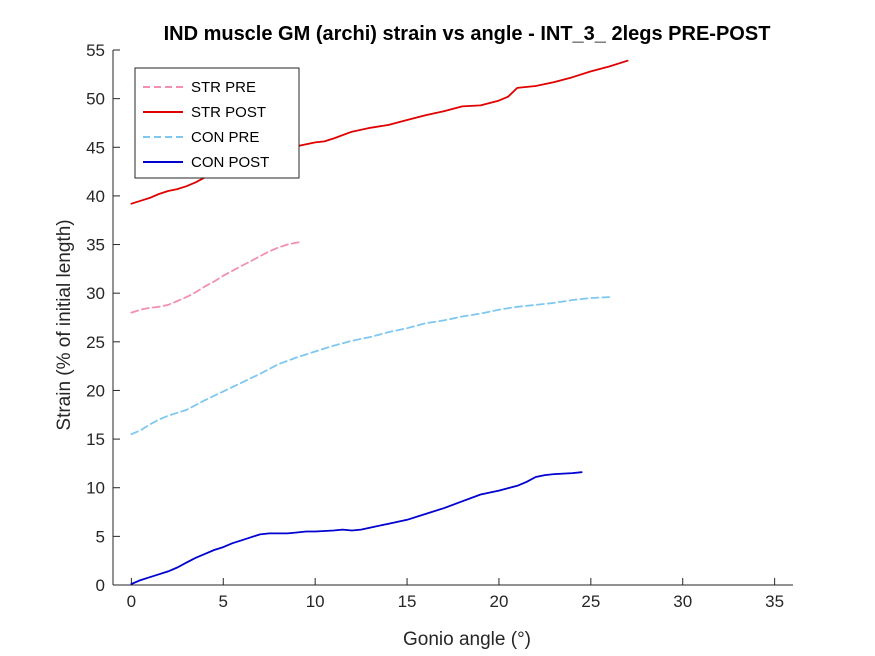 The image size is (875, 656). I want to click on x-tick-label: 35, so click(774, 601).